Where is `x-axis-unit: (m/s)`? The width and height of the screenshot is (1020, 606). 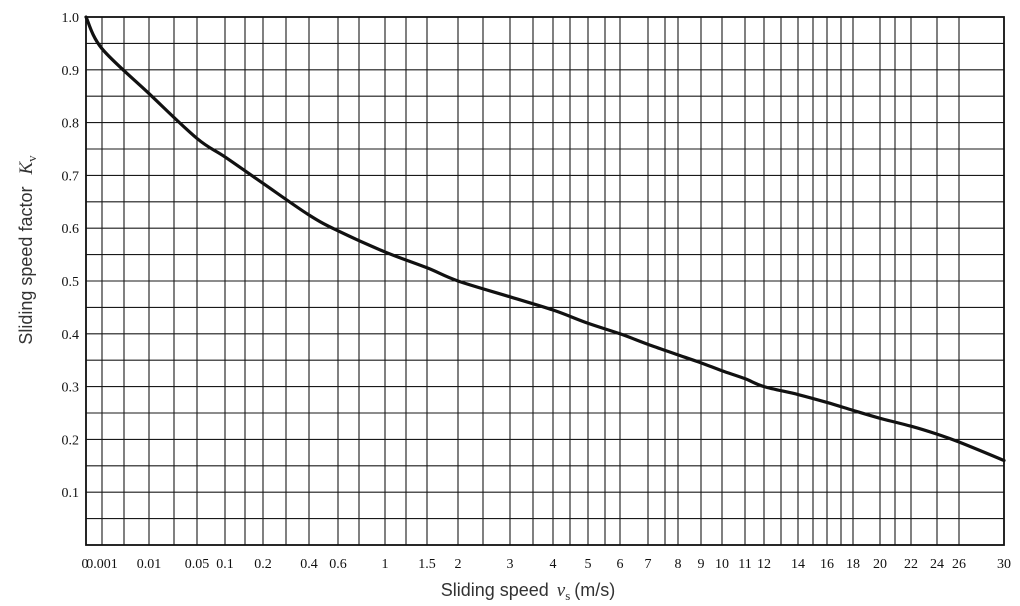 x-axis-unit: (m/s) is located at coordinates (594, 590).